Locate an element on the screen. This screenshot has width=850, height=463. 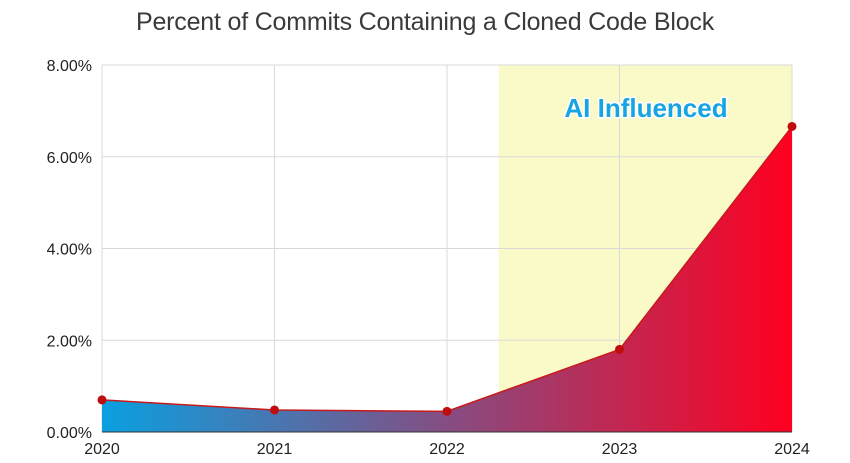
y-tick-label: 2.00% is located at coordinates (69, 341).